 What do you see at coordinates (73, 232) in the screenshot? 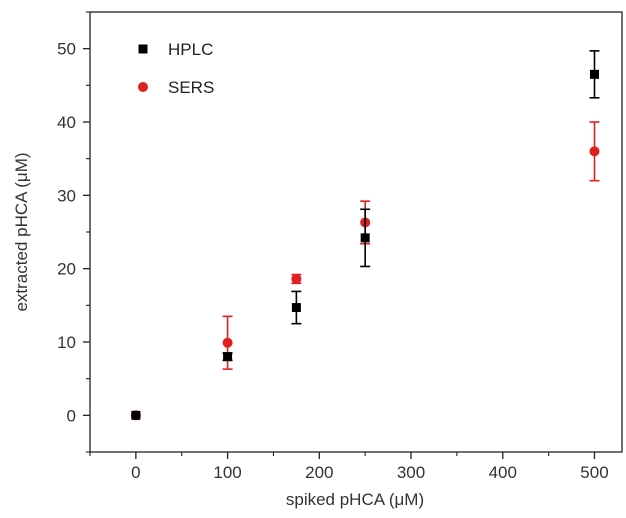
I see `y-axis: 0 10 20 30 40 50` at bounding box center [73, 232].